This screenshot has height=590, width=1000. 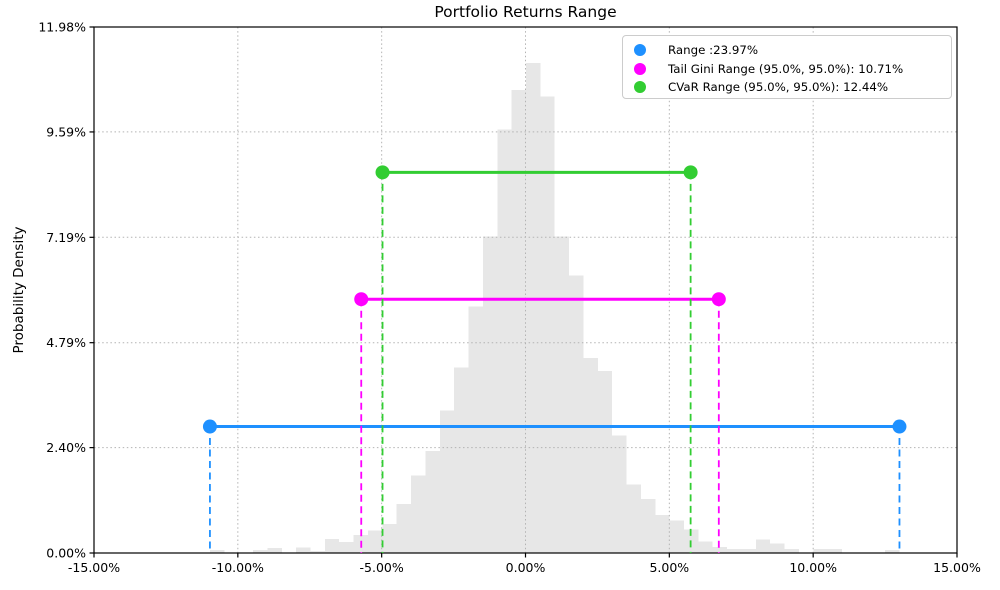 I want to click on range-left-dot, so click(x=209, y=426).